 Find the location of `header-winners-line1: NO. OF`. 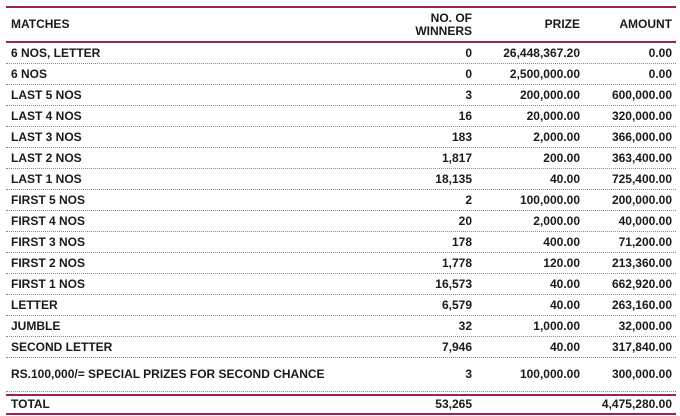

header-winners-line1: NO. OF is located at coordinates (451, 17).